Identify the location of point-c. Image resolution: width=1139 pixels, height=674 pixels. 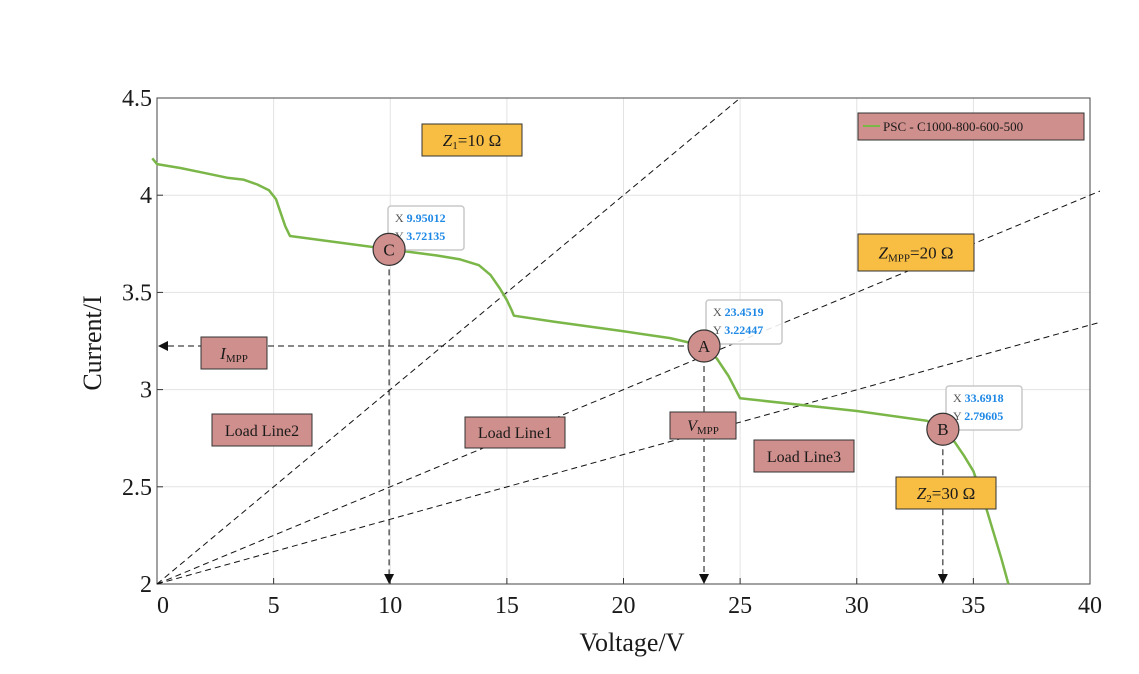
(389, 249).